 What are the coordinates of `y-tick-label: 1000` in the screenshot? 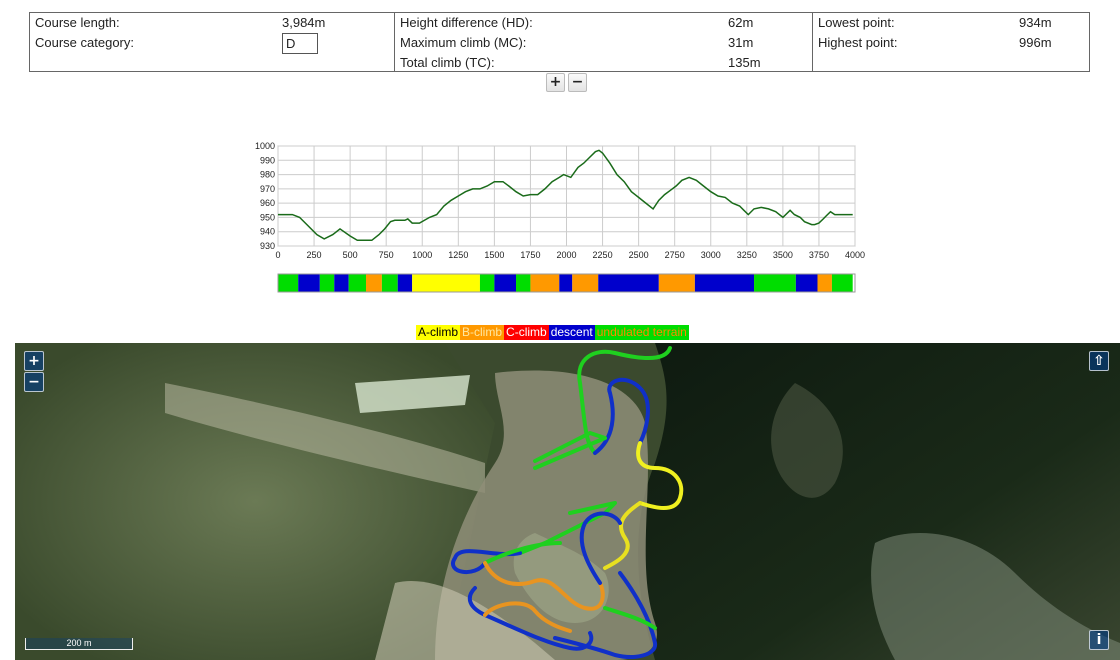 It's located at (265, 146).